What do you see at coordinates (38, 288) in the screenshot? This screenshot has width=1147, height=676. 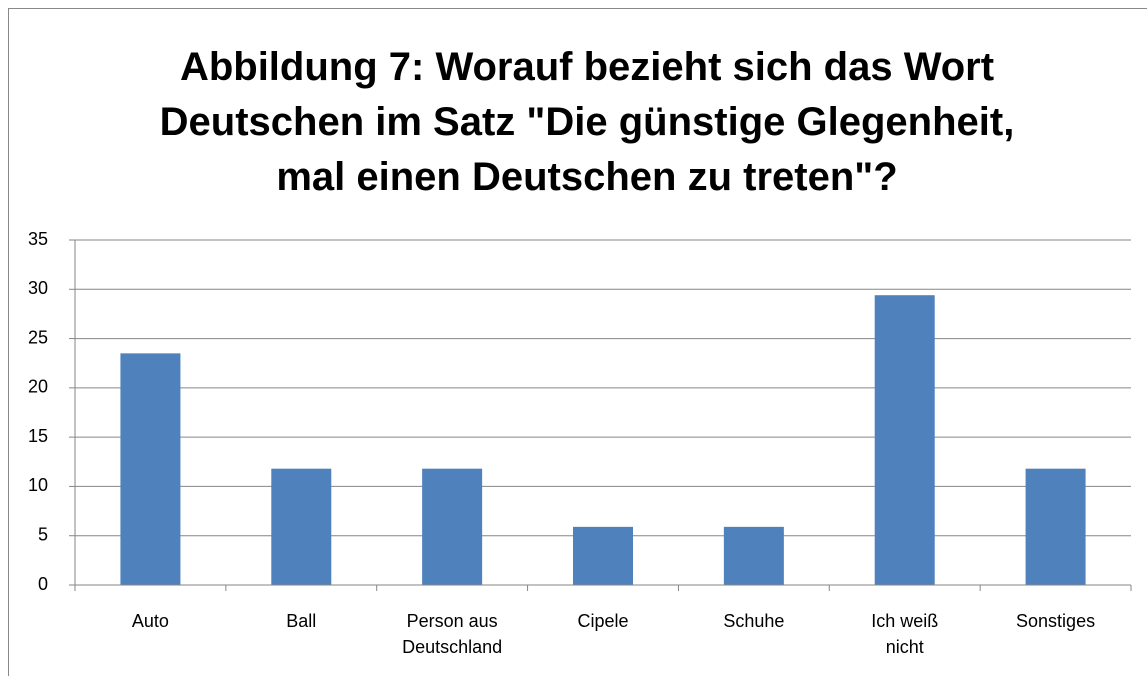 I see `y-tick-label: 30` at bounding box center [38, 288].